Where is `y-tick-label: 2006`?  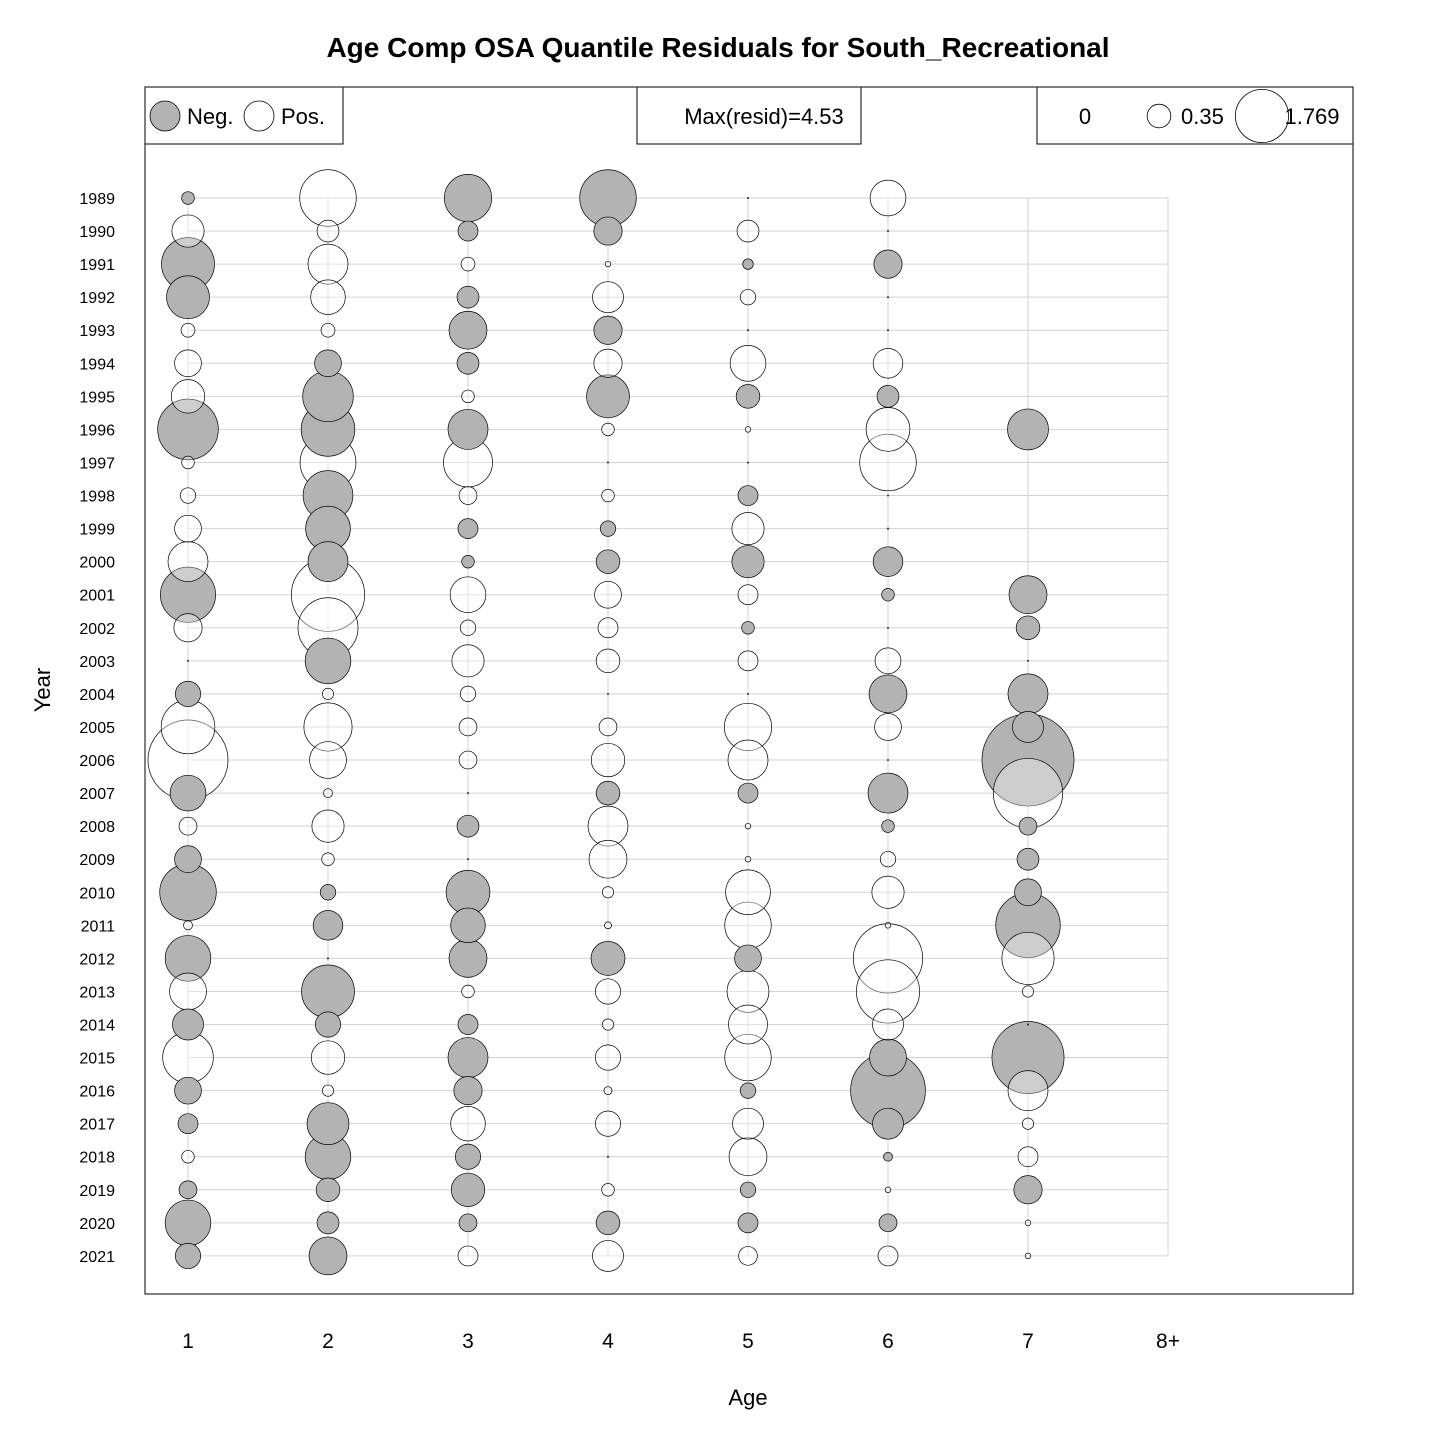 y-tick-label: 2006 is located at coordinates (97, 761).